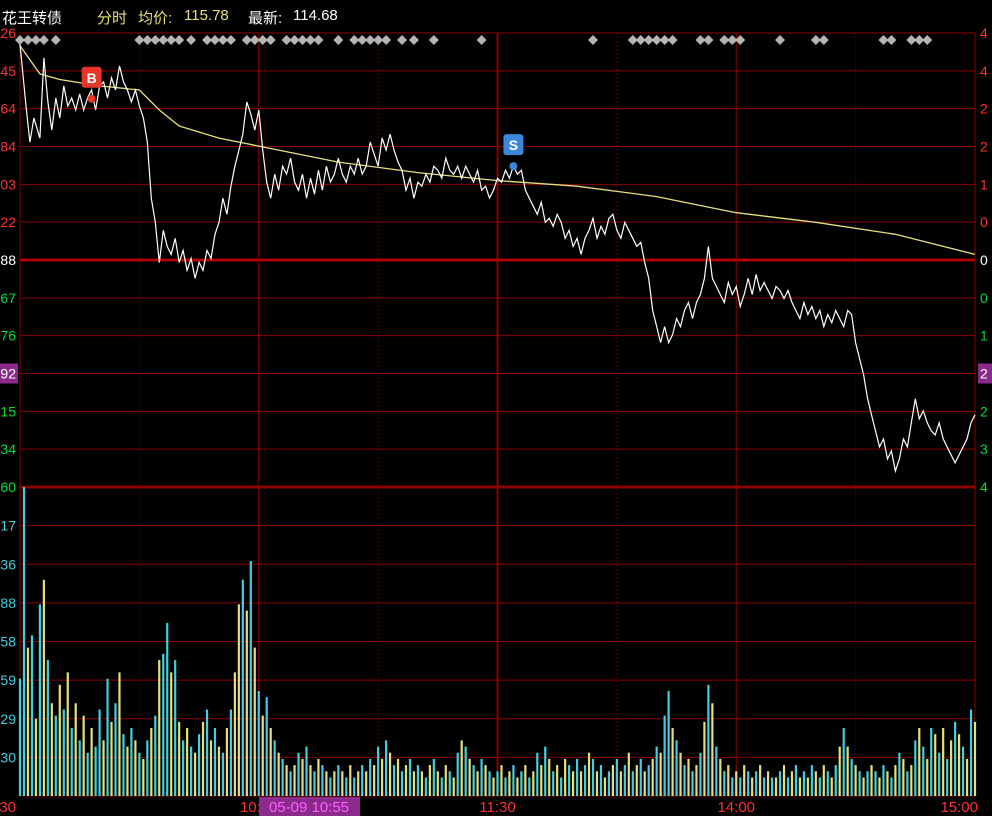 The width and height of the screenshot is (992, 816). What do you see at coordinates (8, 719) in the screenshot?
I see `volume-axis-label: 29` at bounding box center [8, 719].